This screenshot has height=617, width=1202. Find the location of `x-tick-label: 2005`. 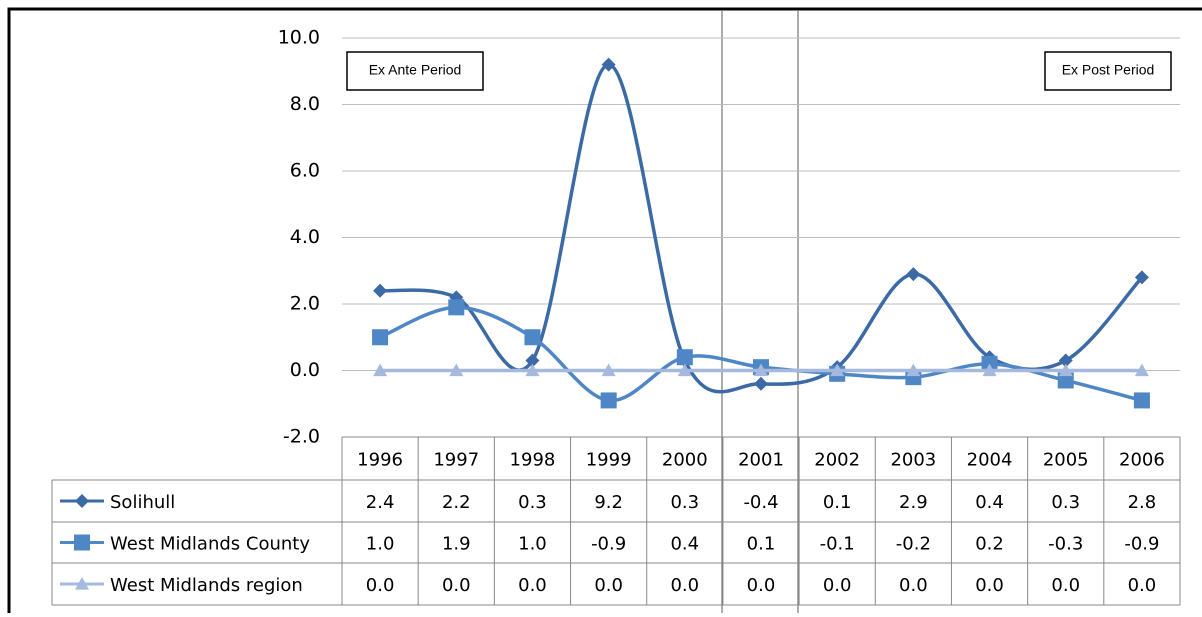

x-tick-label: 2005 is located at coordinates (1066, 460).